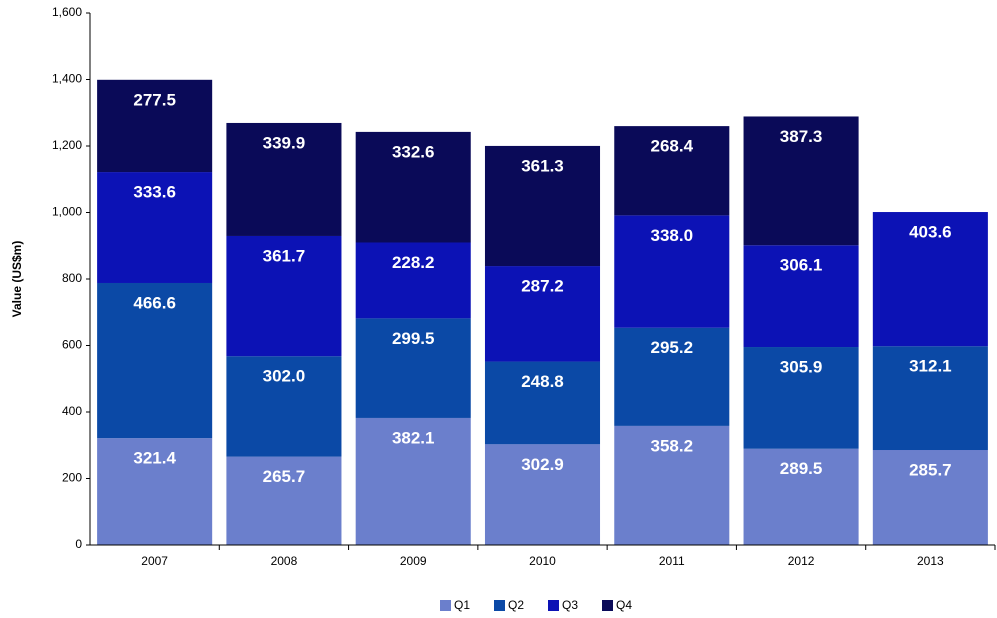 Image resolution: width=997 pixels, height=618 pixels. Describe the element at coordinates (624, 605) in the screenshot. I see `legend-label: Q4` at that location.